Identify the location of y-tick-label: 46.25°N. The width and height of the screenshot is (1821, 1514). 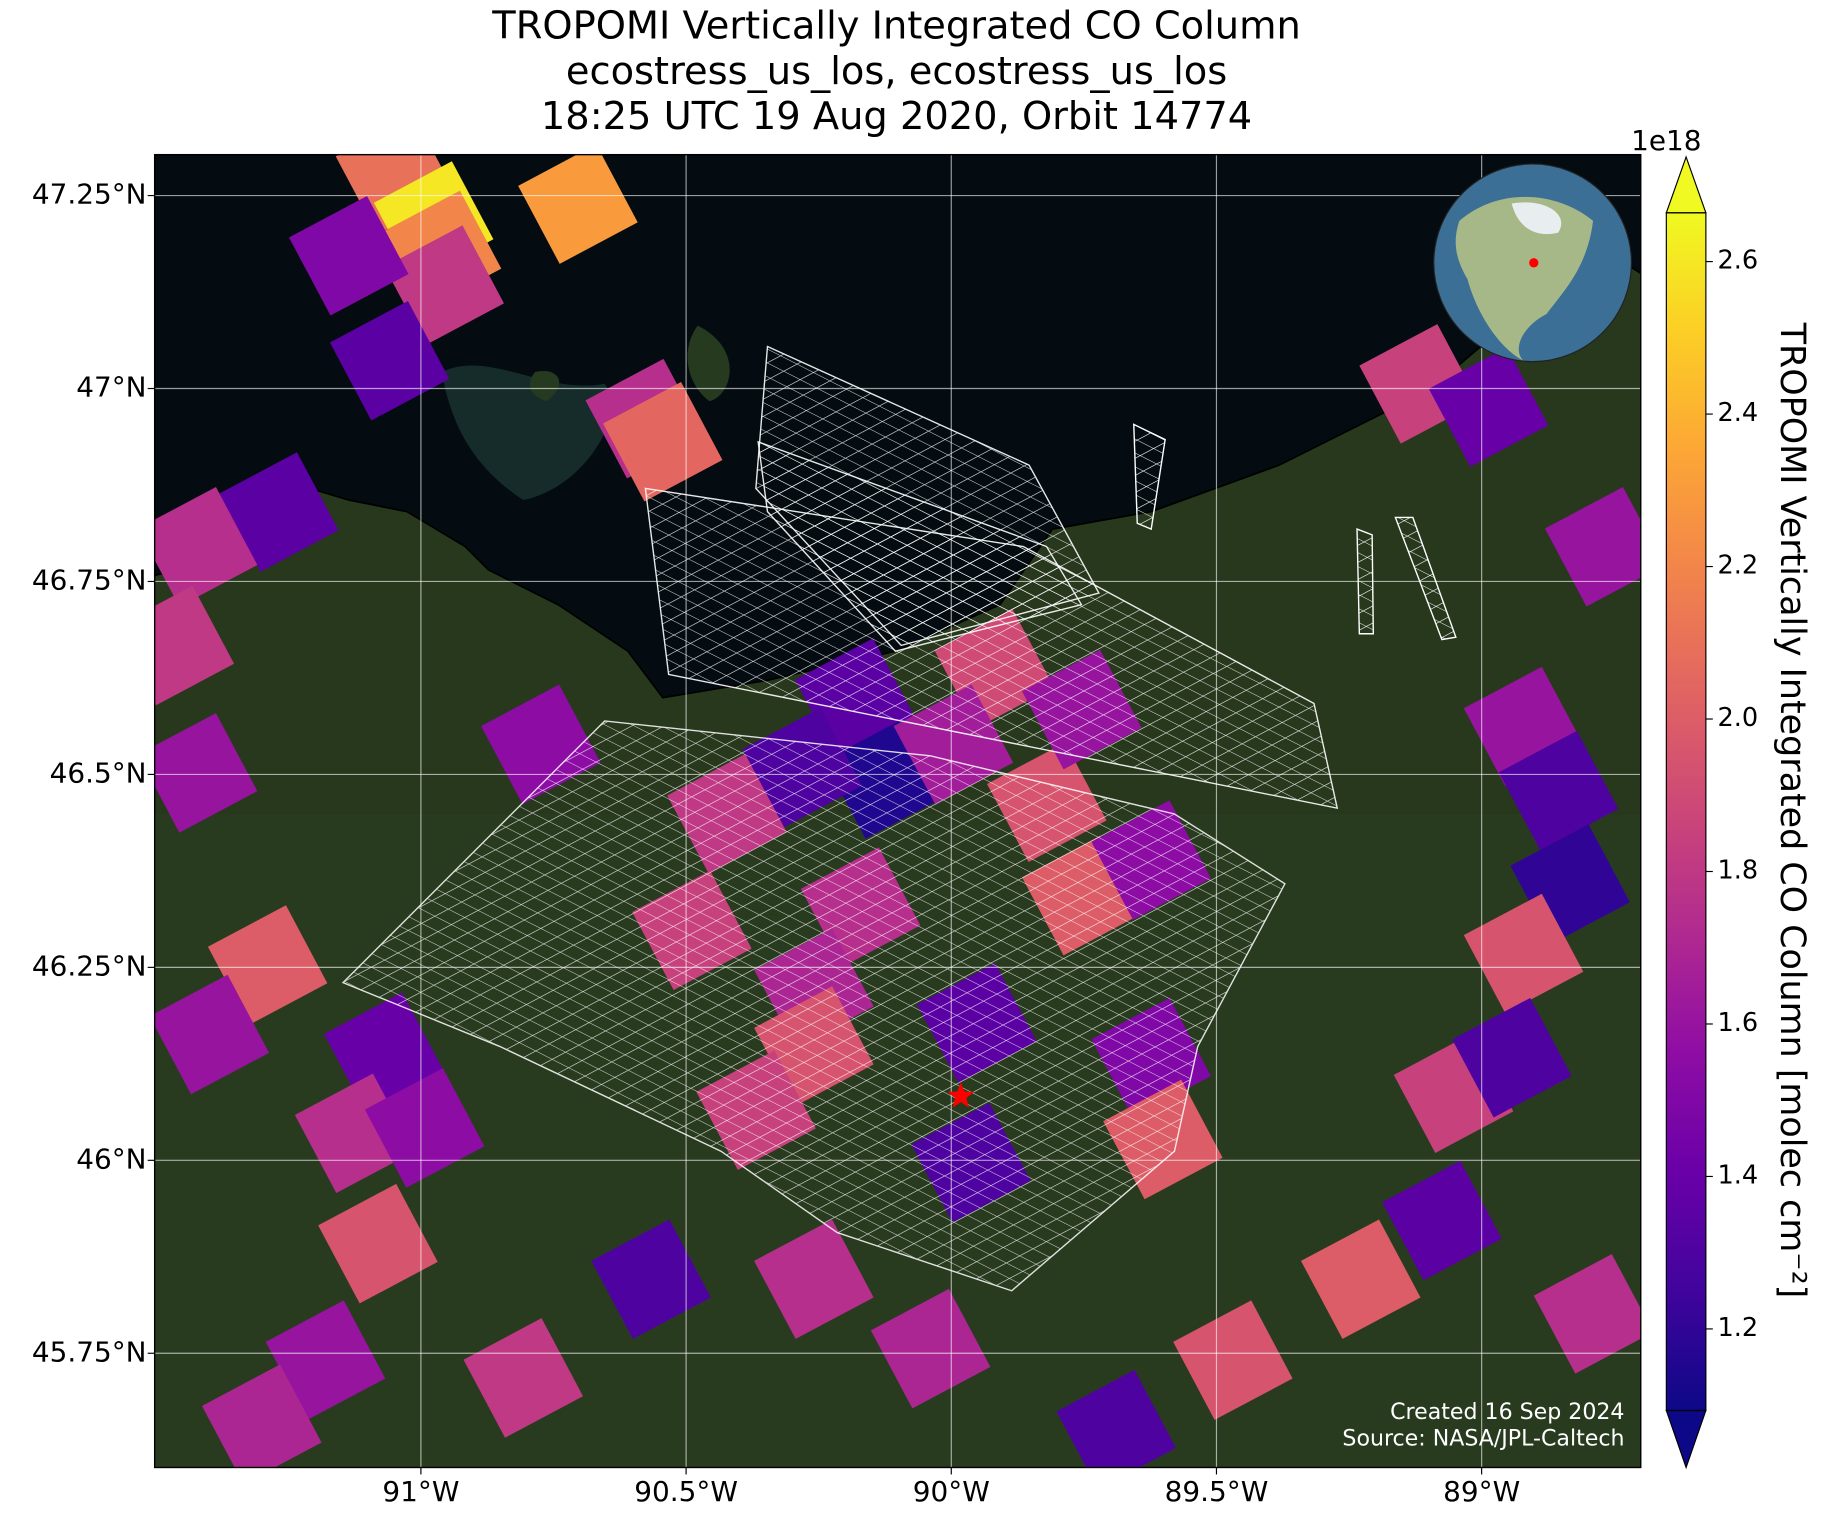
(89, 965).